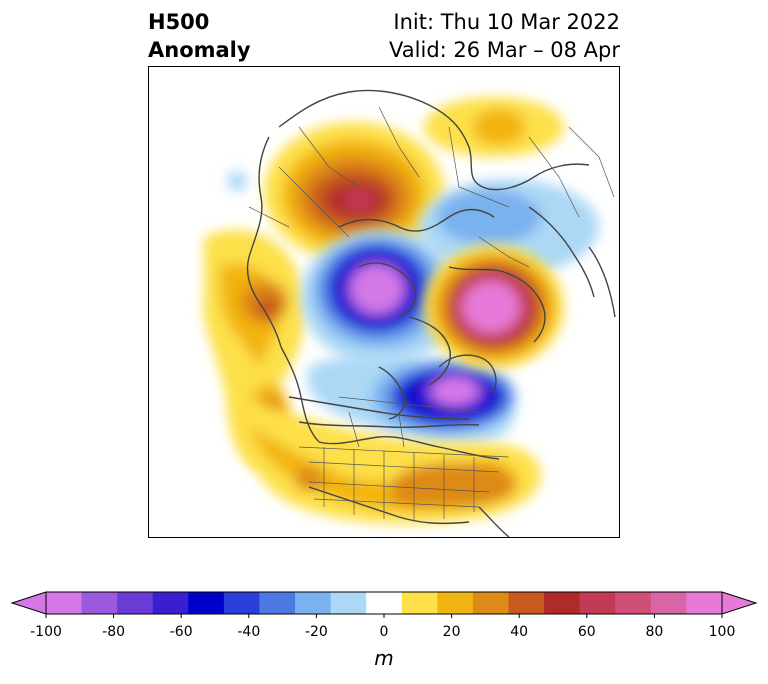 The image size is (768, 684). I want to click on valid-range: Valid: 26 Mar – 08 Apr, so click(504, 50).